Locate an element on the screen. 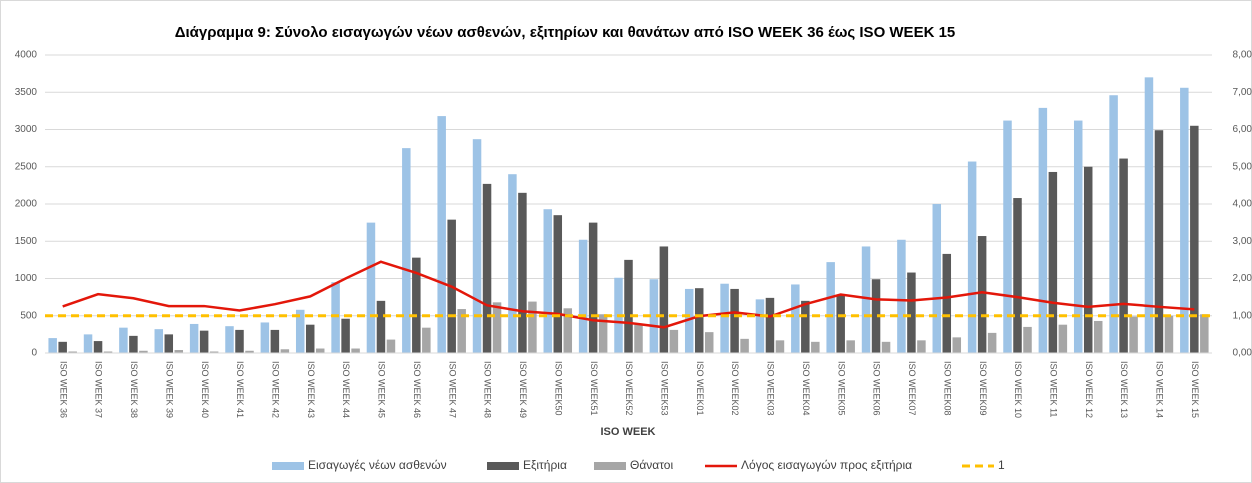 The height and width of the screenshot is (483, 1252). x-tick-label: ISO WEEK06 is located at coordinates (877, 388).